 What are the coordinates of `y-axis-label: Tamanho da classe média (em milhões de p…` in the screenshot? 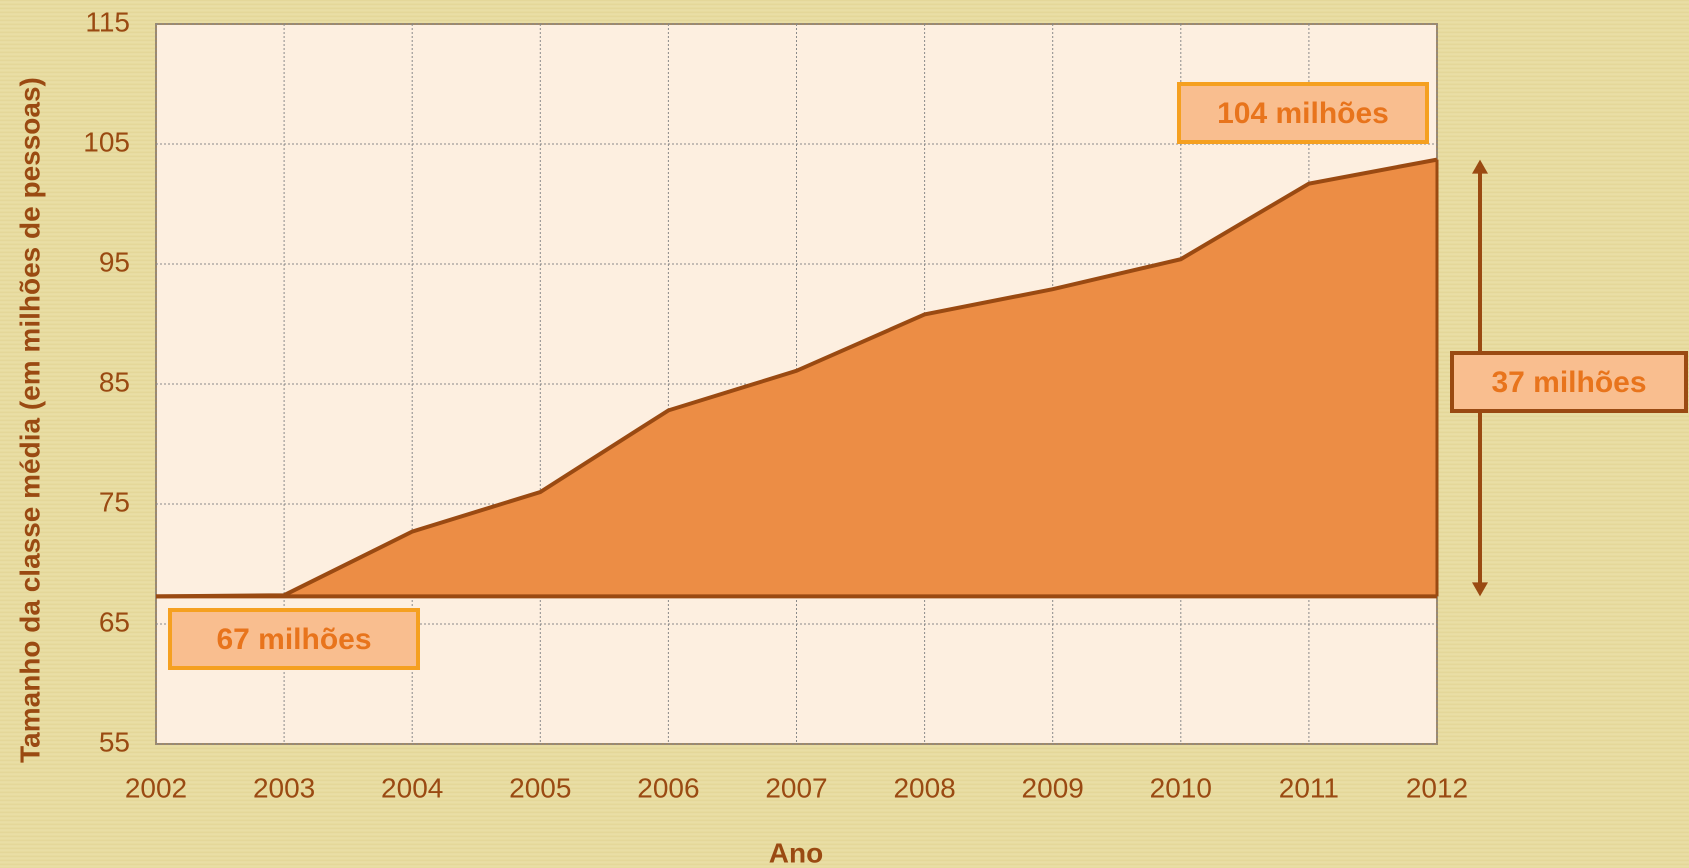 It's located at (29, 420).